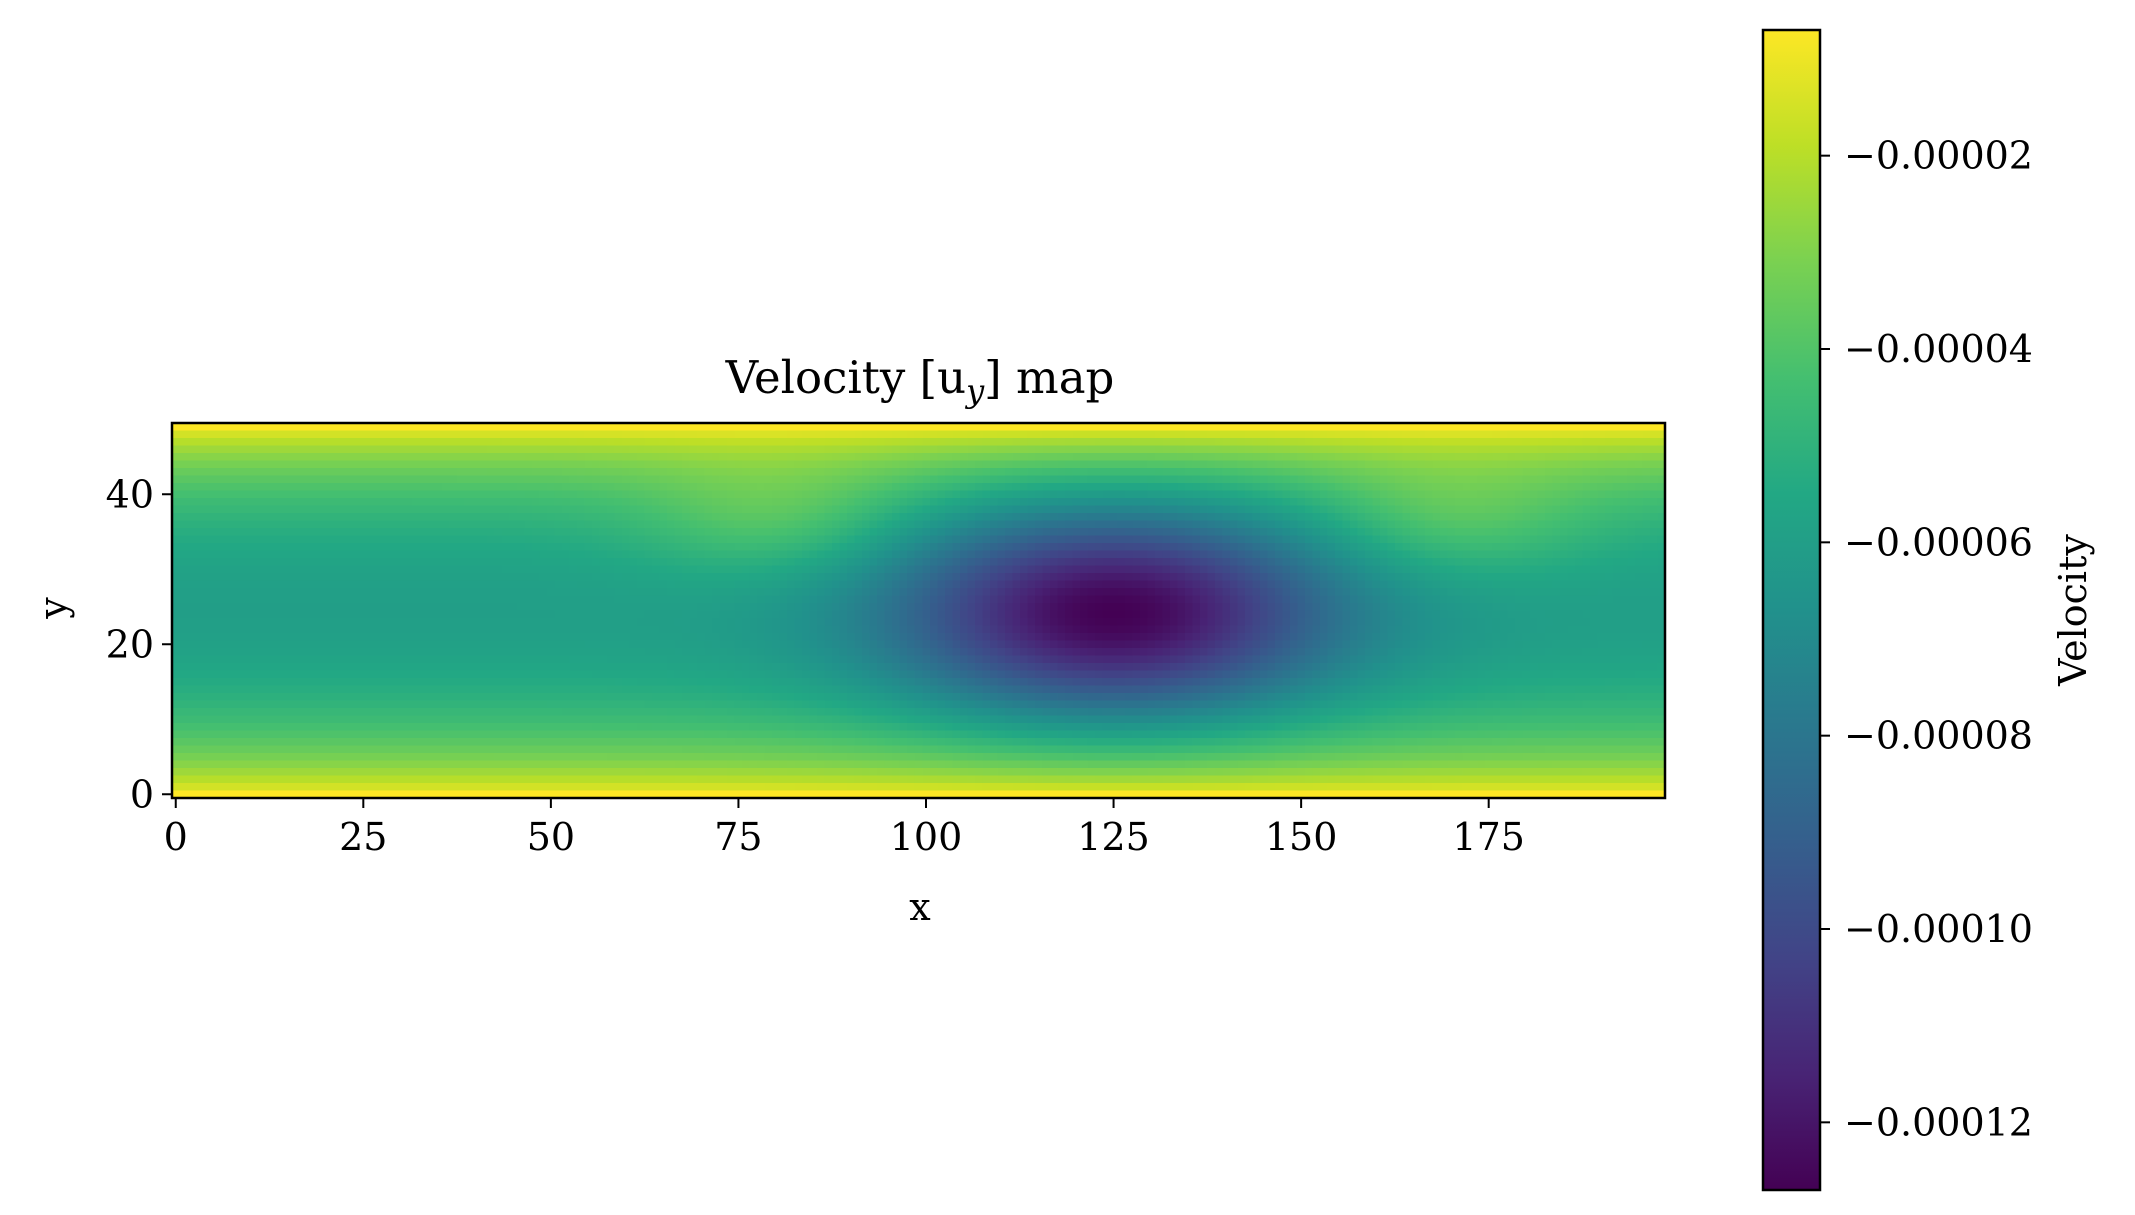  I want to click on y-tick-label: 40, so click(130, 494).